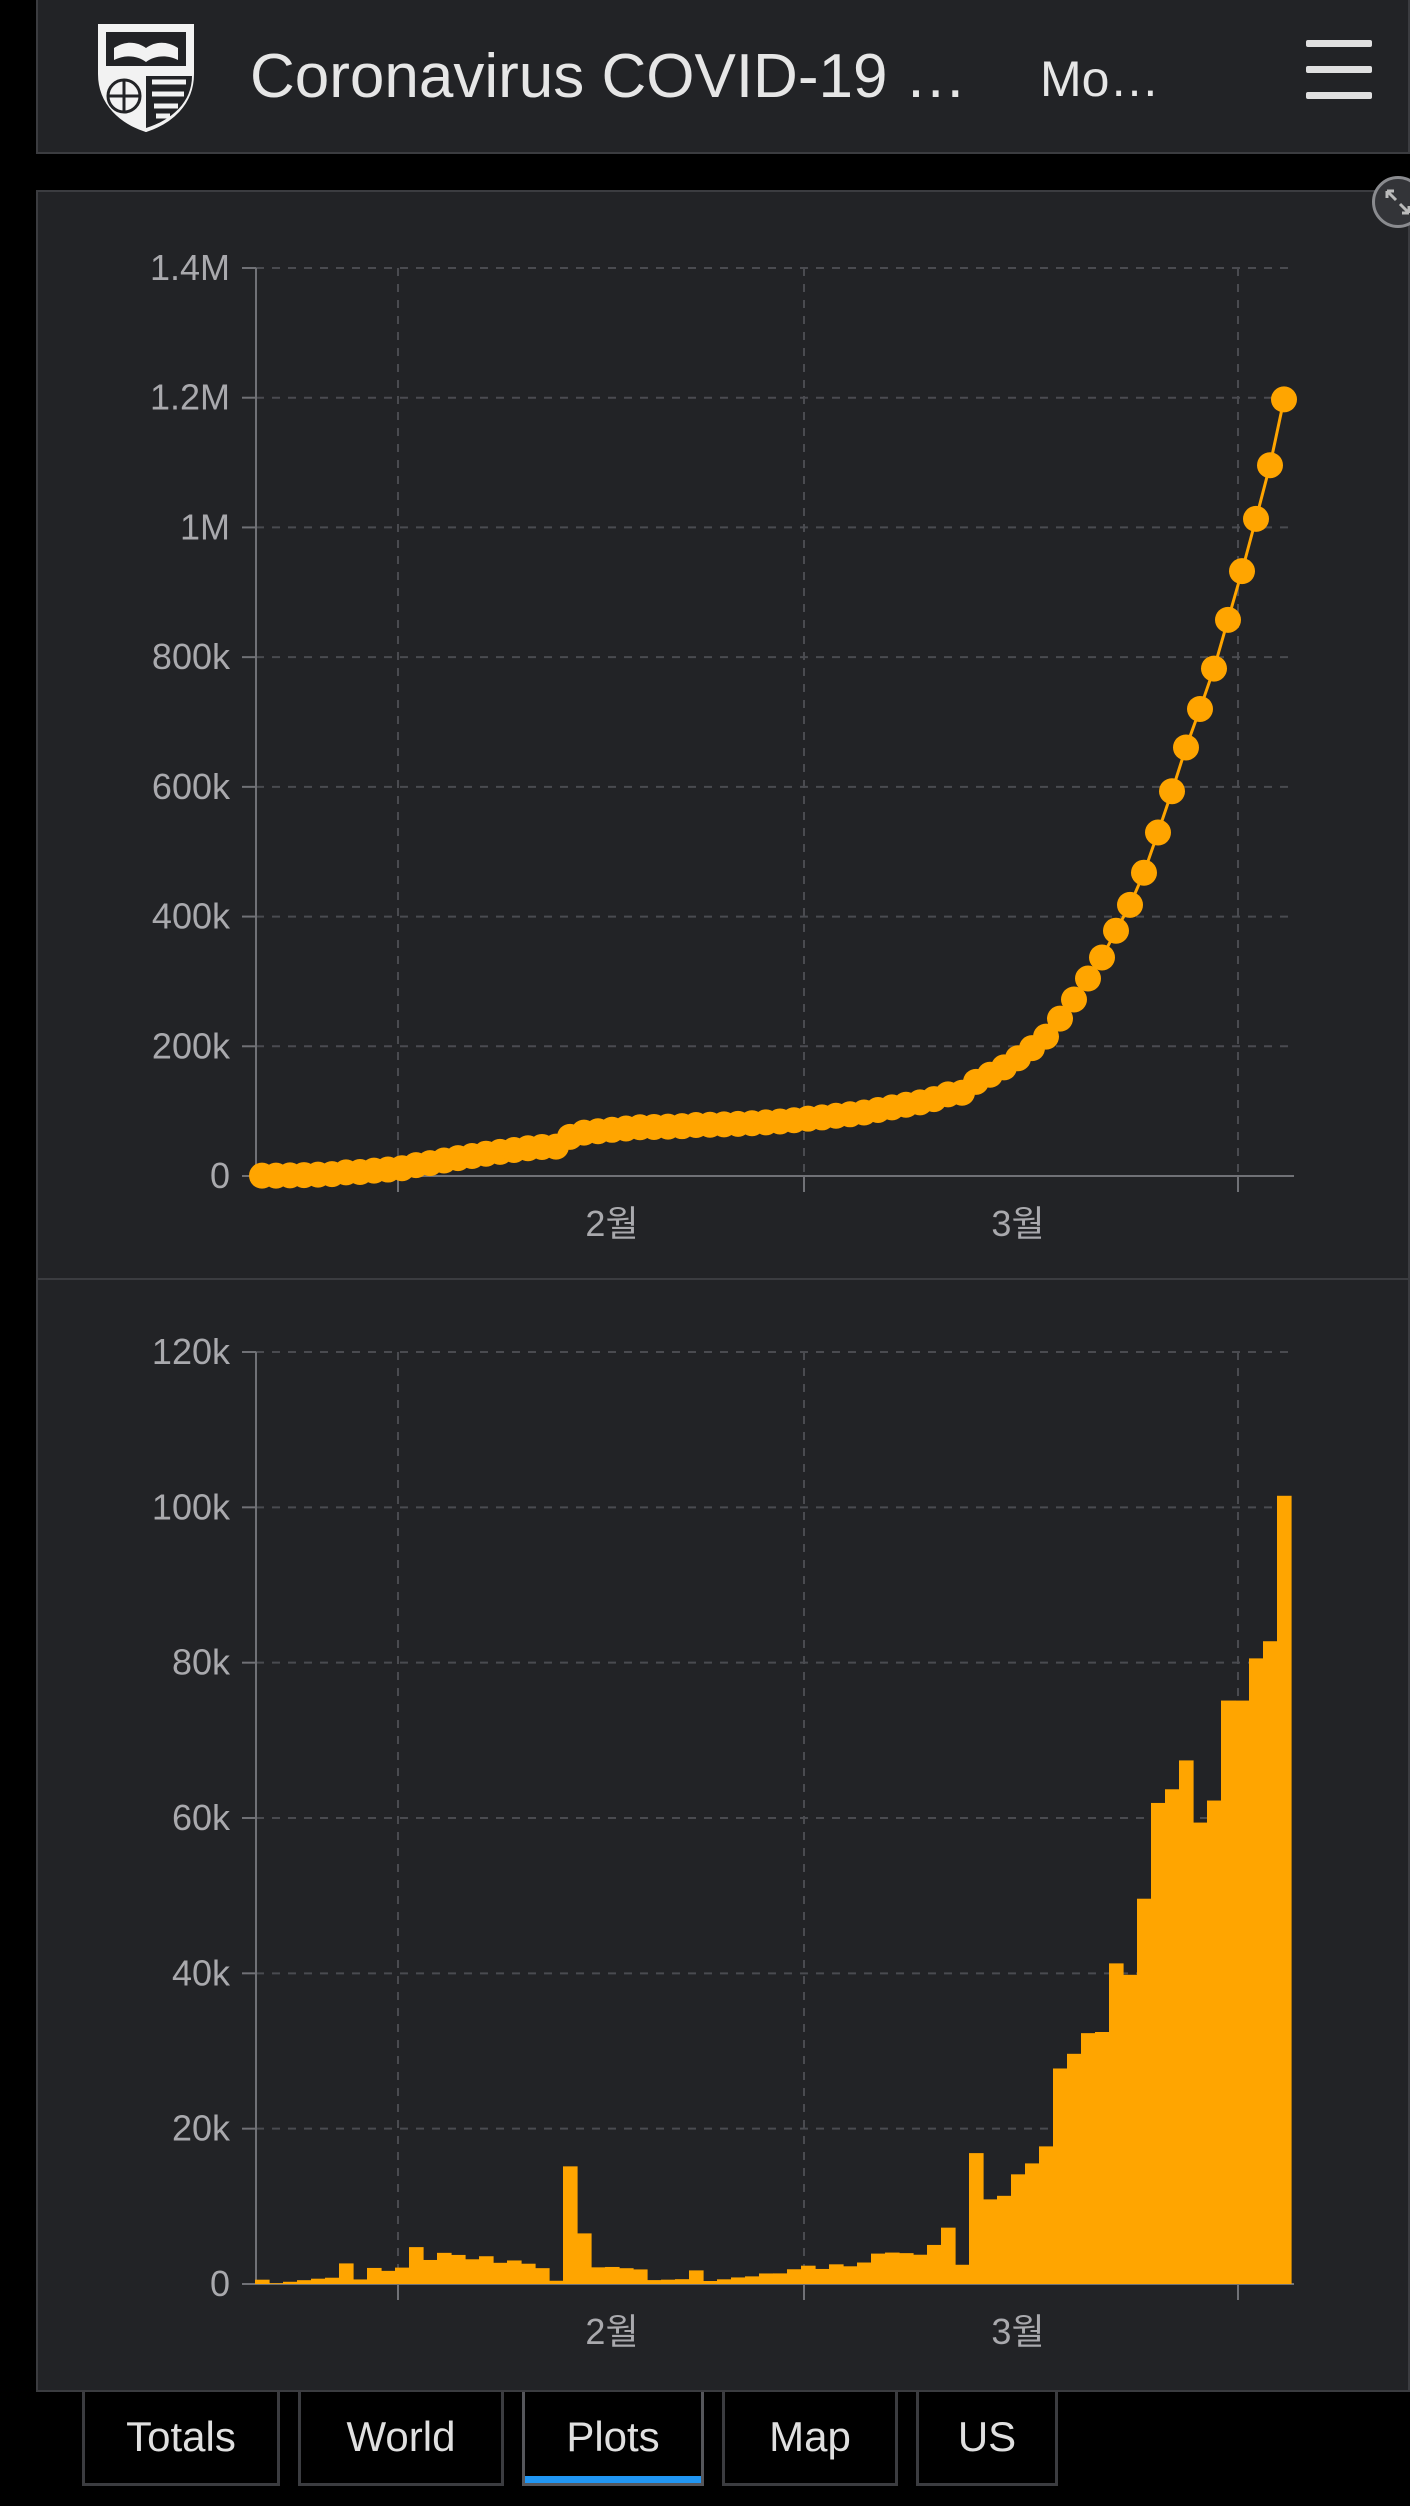  What do you see at coordinates (1341, 70) in the screenshot?
I see `hamburger-menu-icon` at bounding box center [1341, 70].